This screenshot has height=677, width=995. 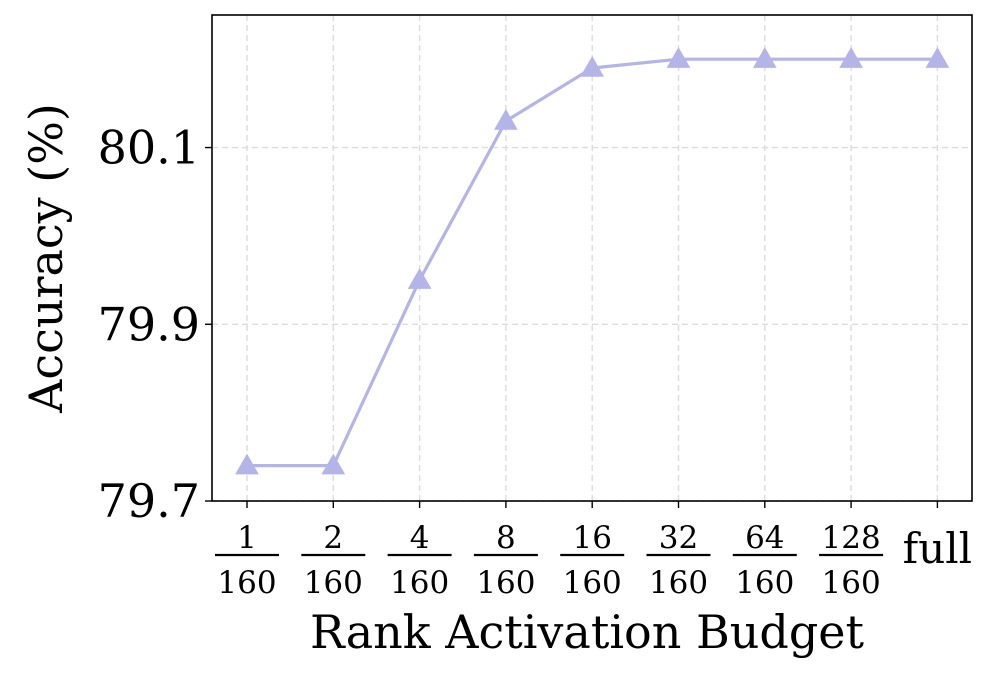 I want to click on x-axis-label: Rank Activation Budget, so click(x=587, y=632).